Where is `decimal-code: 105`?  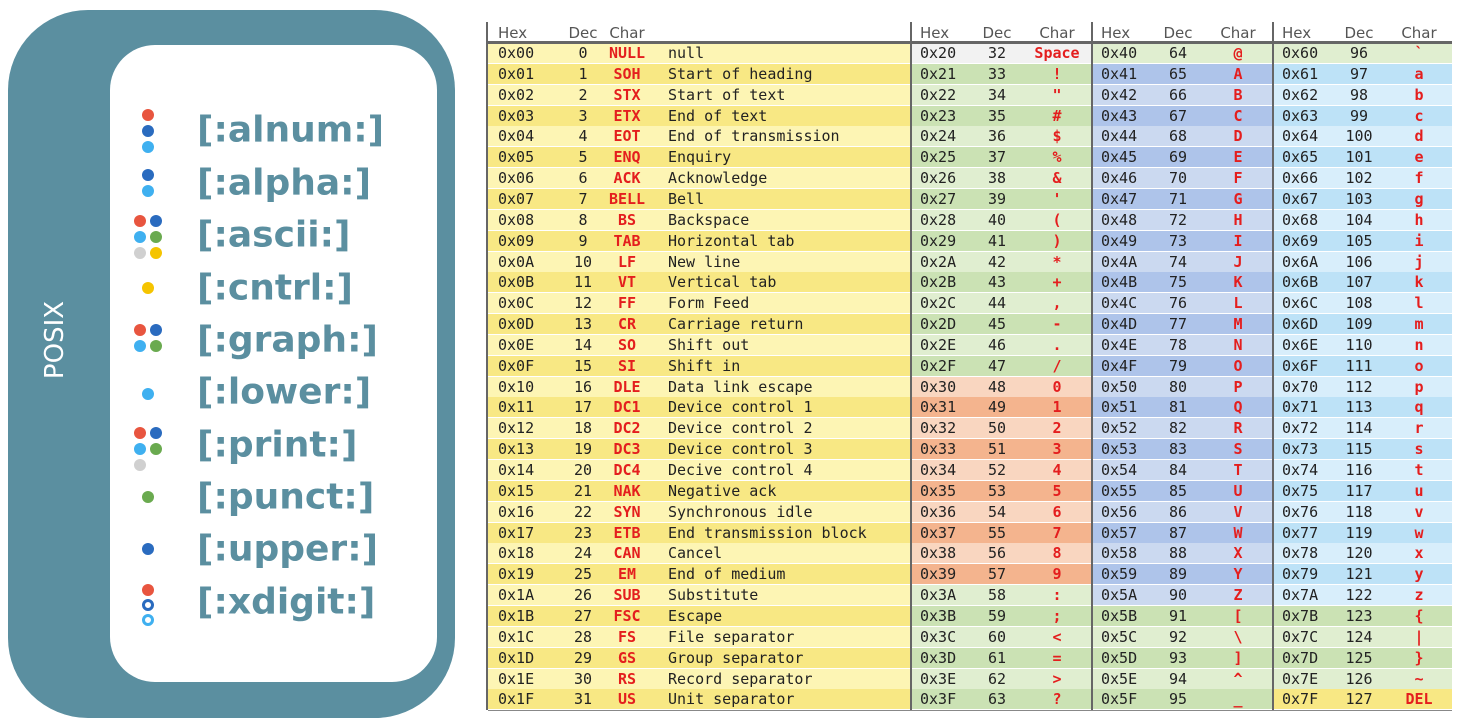
decimal-code: 105 is located at coordinates (1359, 240).